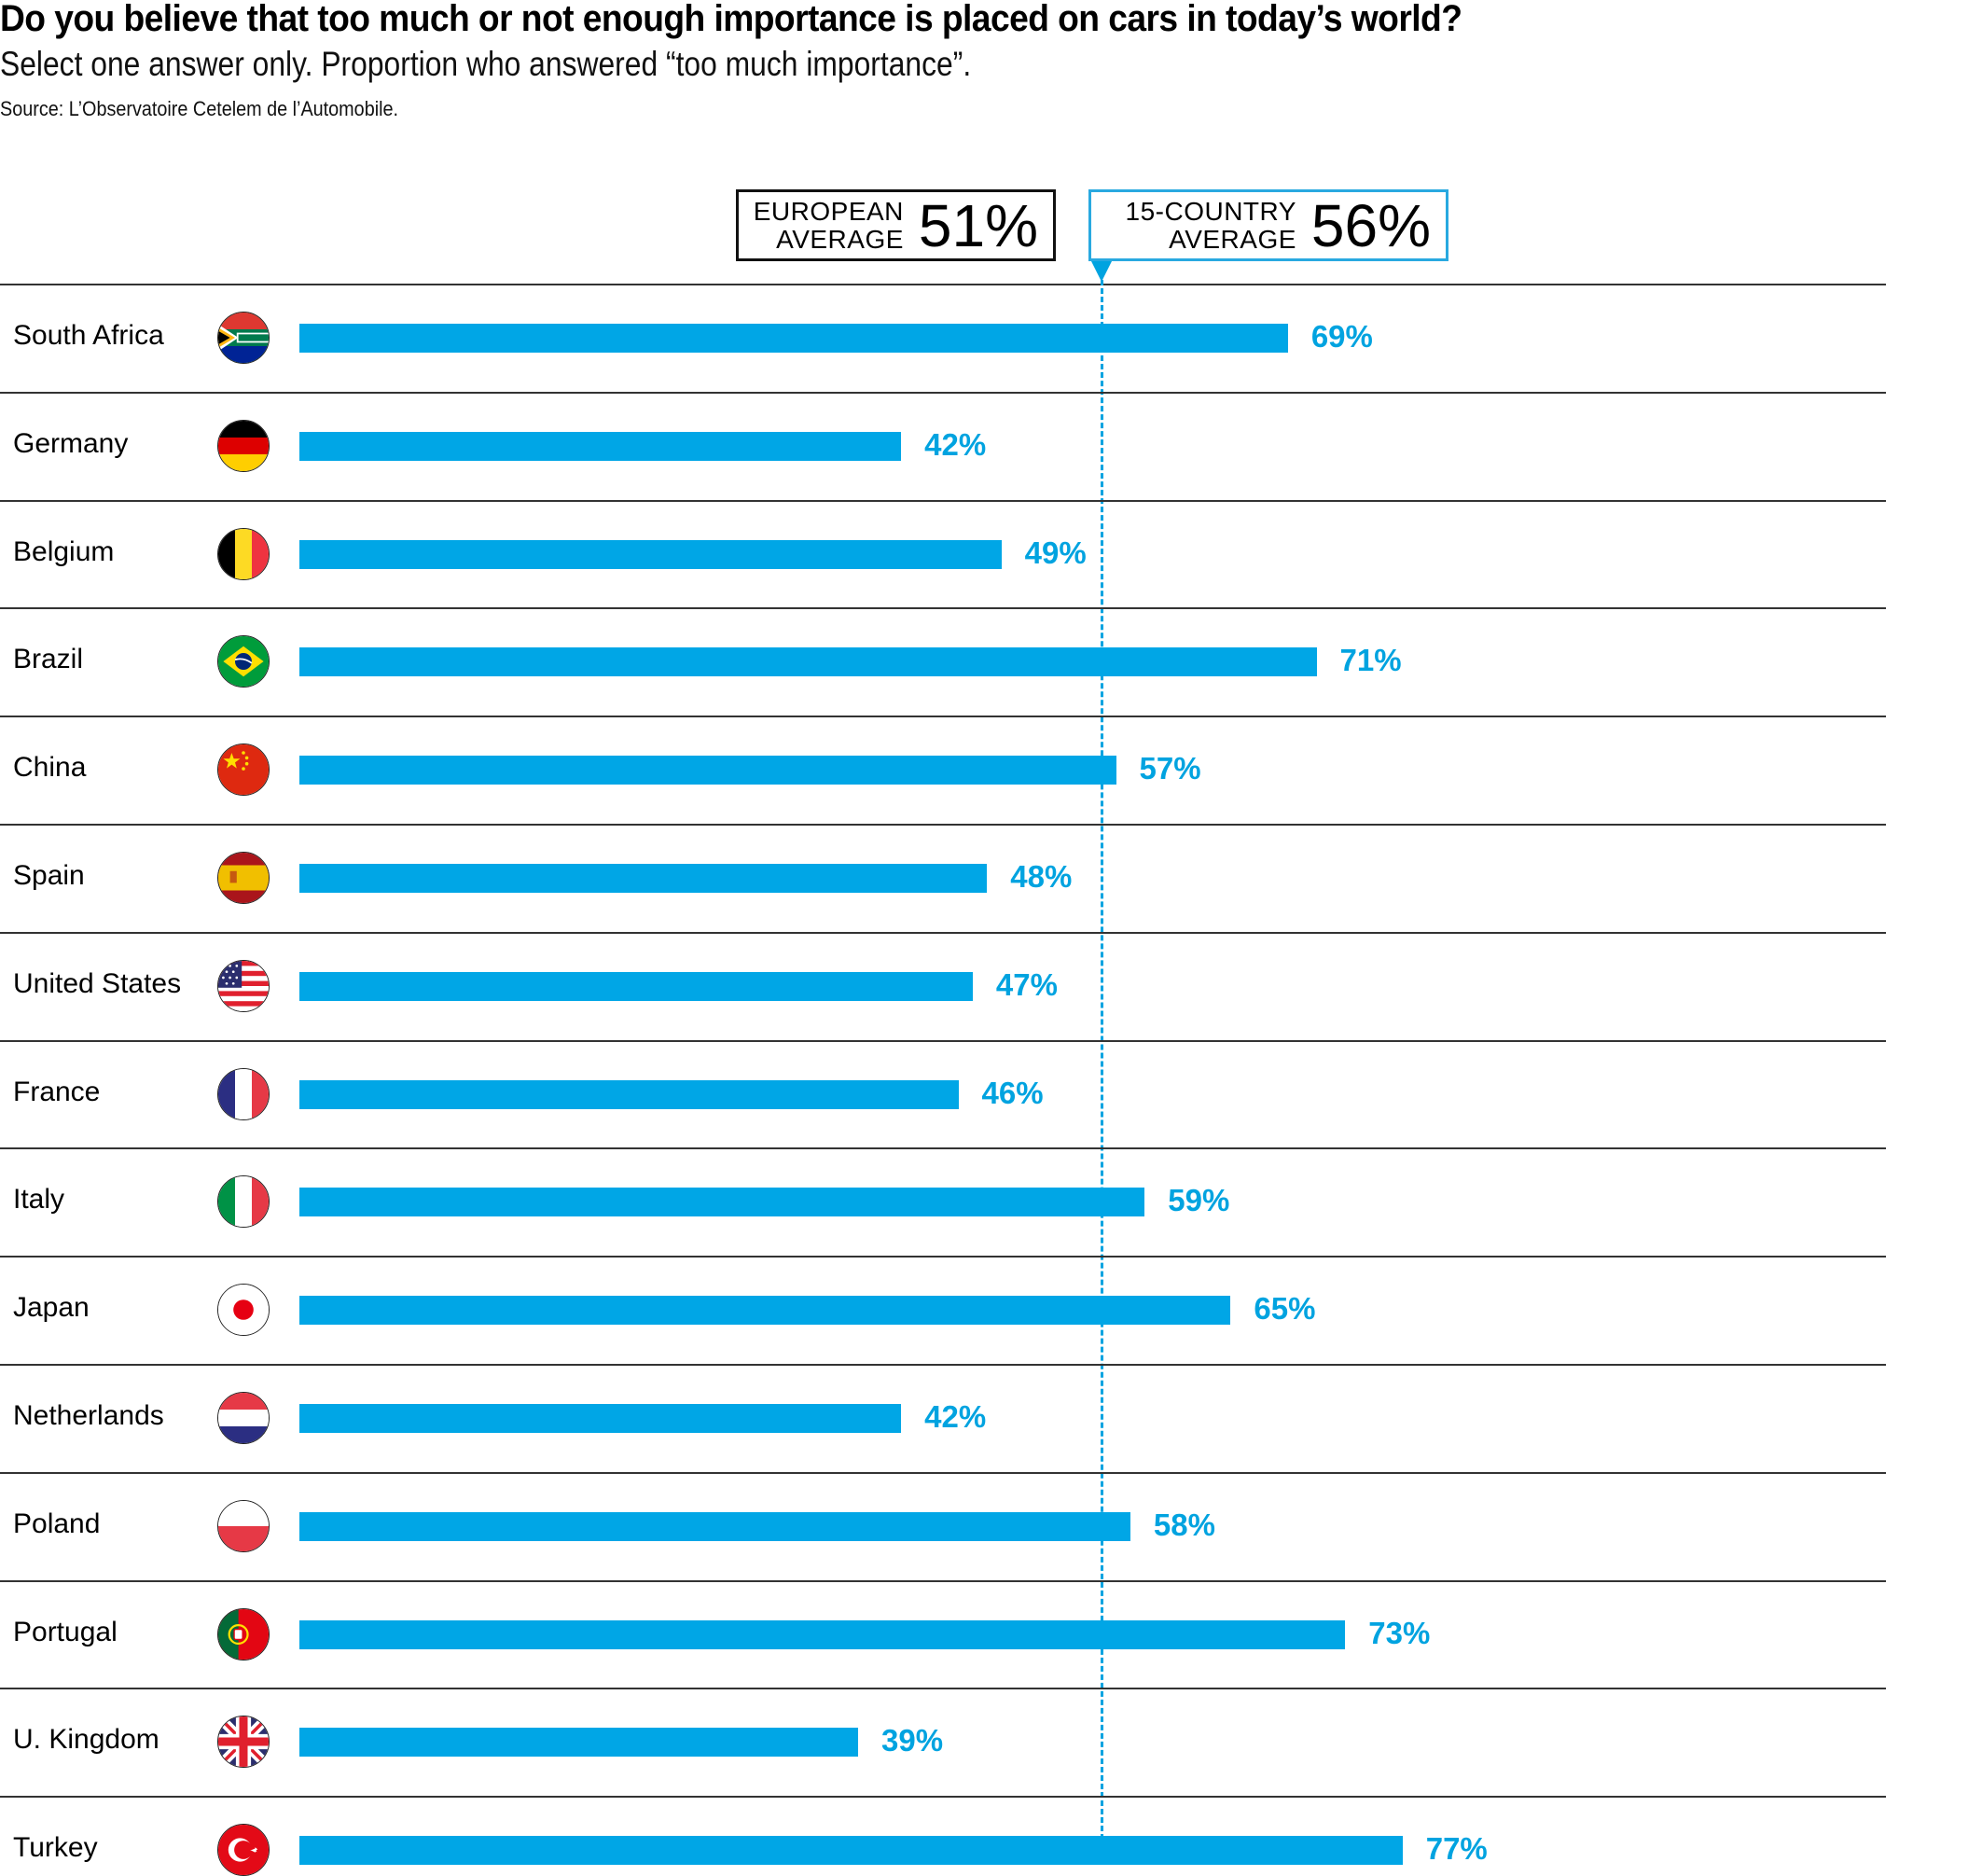 Image resolution: width=1982 pixels, height=1876 pixels. I want to click on netherlands-flag-icon, so click(244, 1417).